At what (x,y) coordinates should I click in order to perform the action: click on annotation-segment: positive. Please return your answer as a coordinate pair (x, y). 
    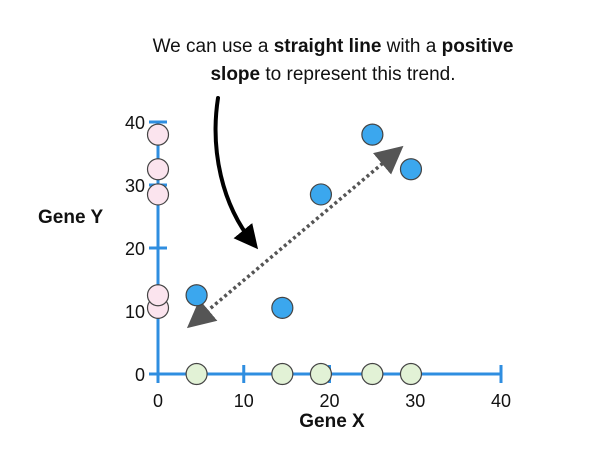
    Looking at the image, I should click on (478, 46).